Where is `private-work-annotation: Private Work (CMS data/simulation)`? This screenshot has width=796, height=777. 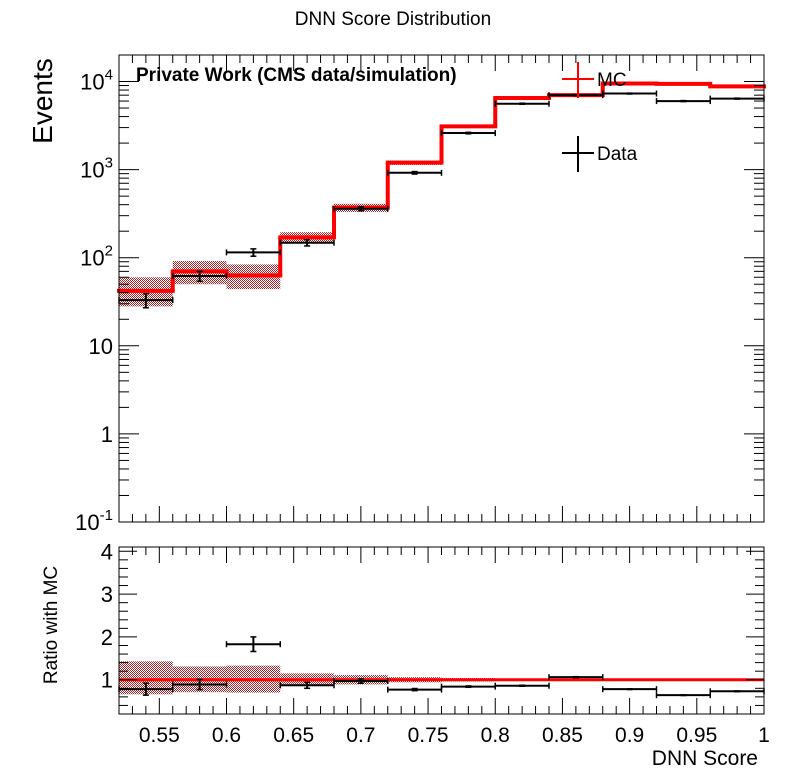 private-work-annotation: Private Work (CMS data/simulation) is located at coordinates (296, 75).